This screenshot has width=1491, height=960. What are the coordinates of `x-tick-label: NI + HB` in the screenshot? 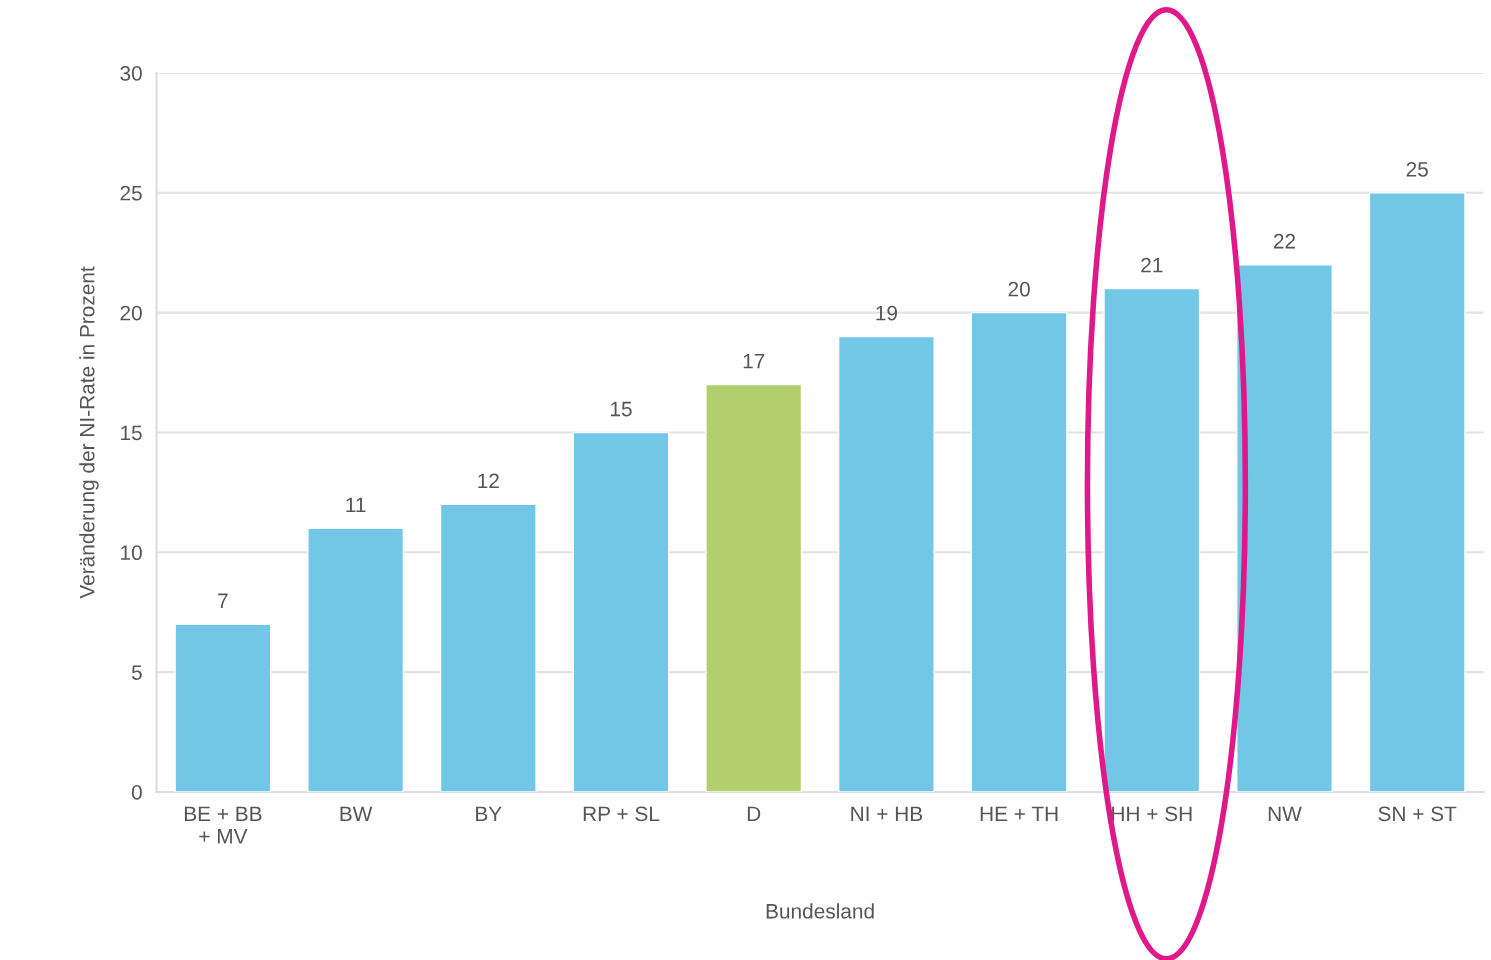 It's located at (887, 813).